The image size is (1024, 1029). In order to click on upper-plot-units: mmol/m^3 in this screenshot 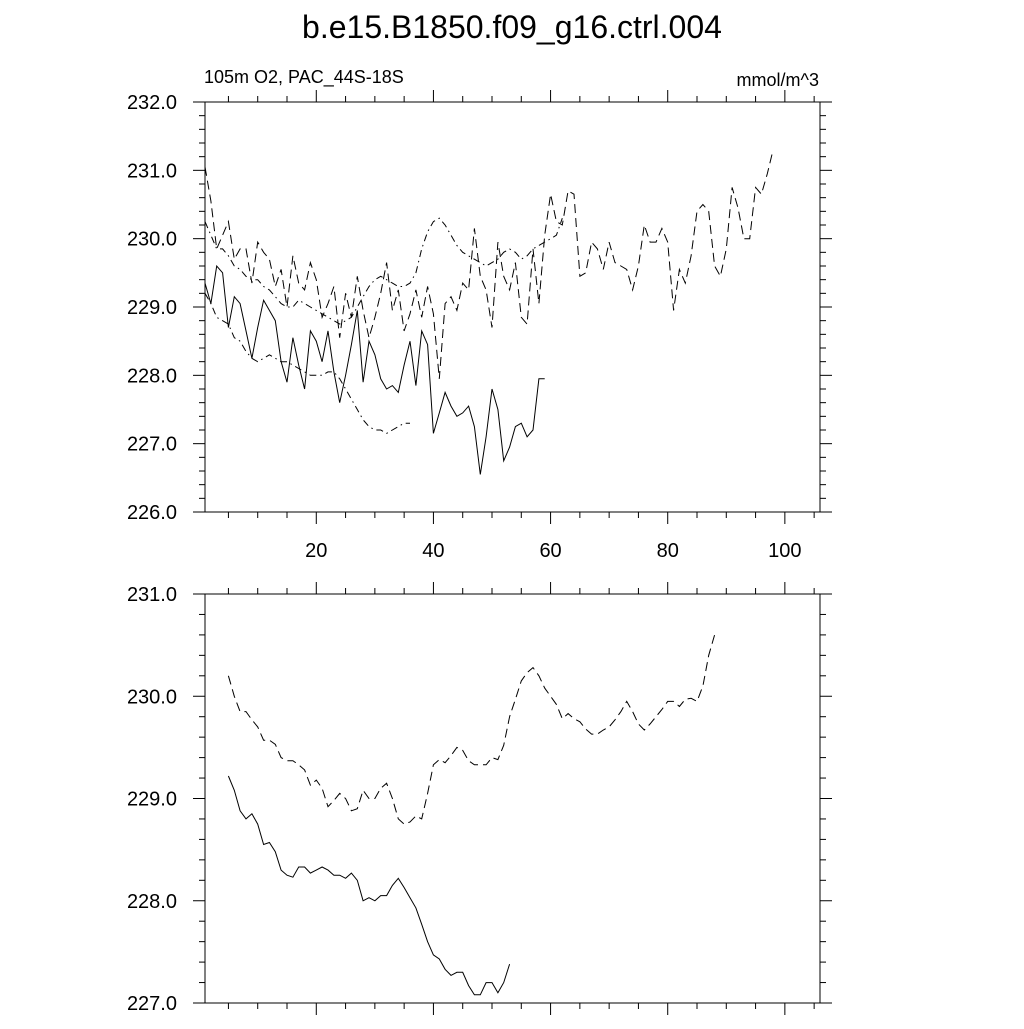, I will do `click(778, 80)`.